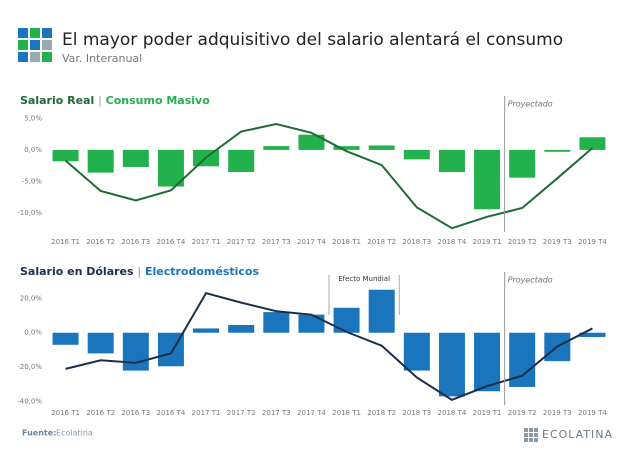  Describe the element at coordinates (102, 58) in the screenshot. I see `subtitle: Var. Interanual` at that location.